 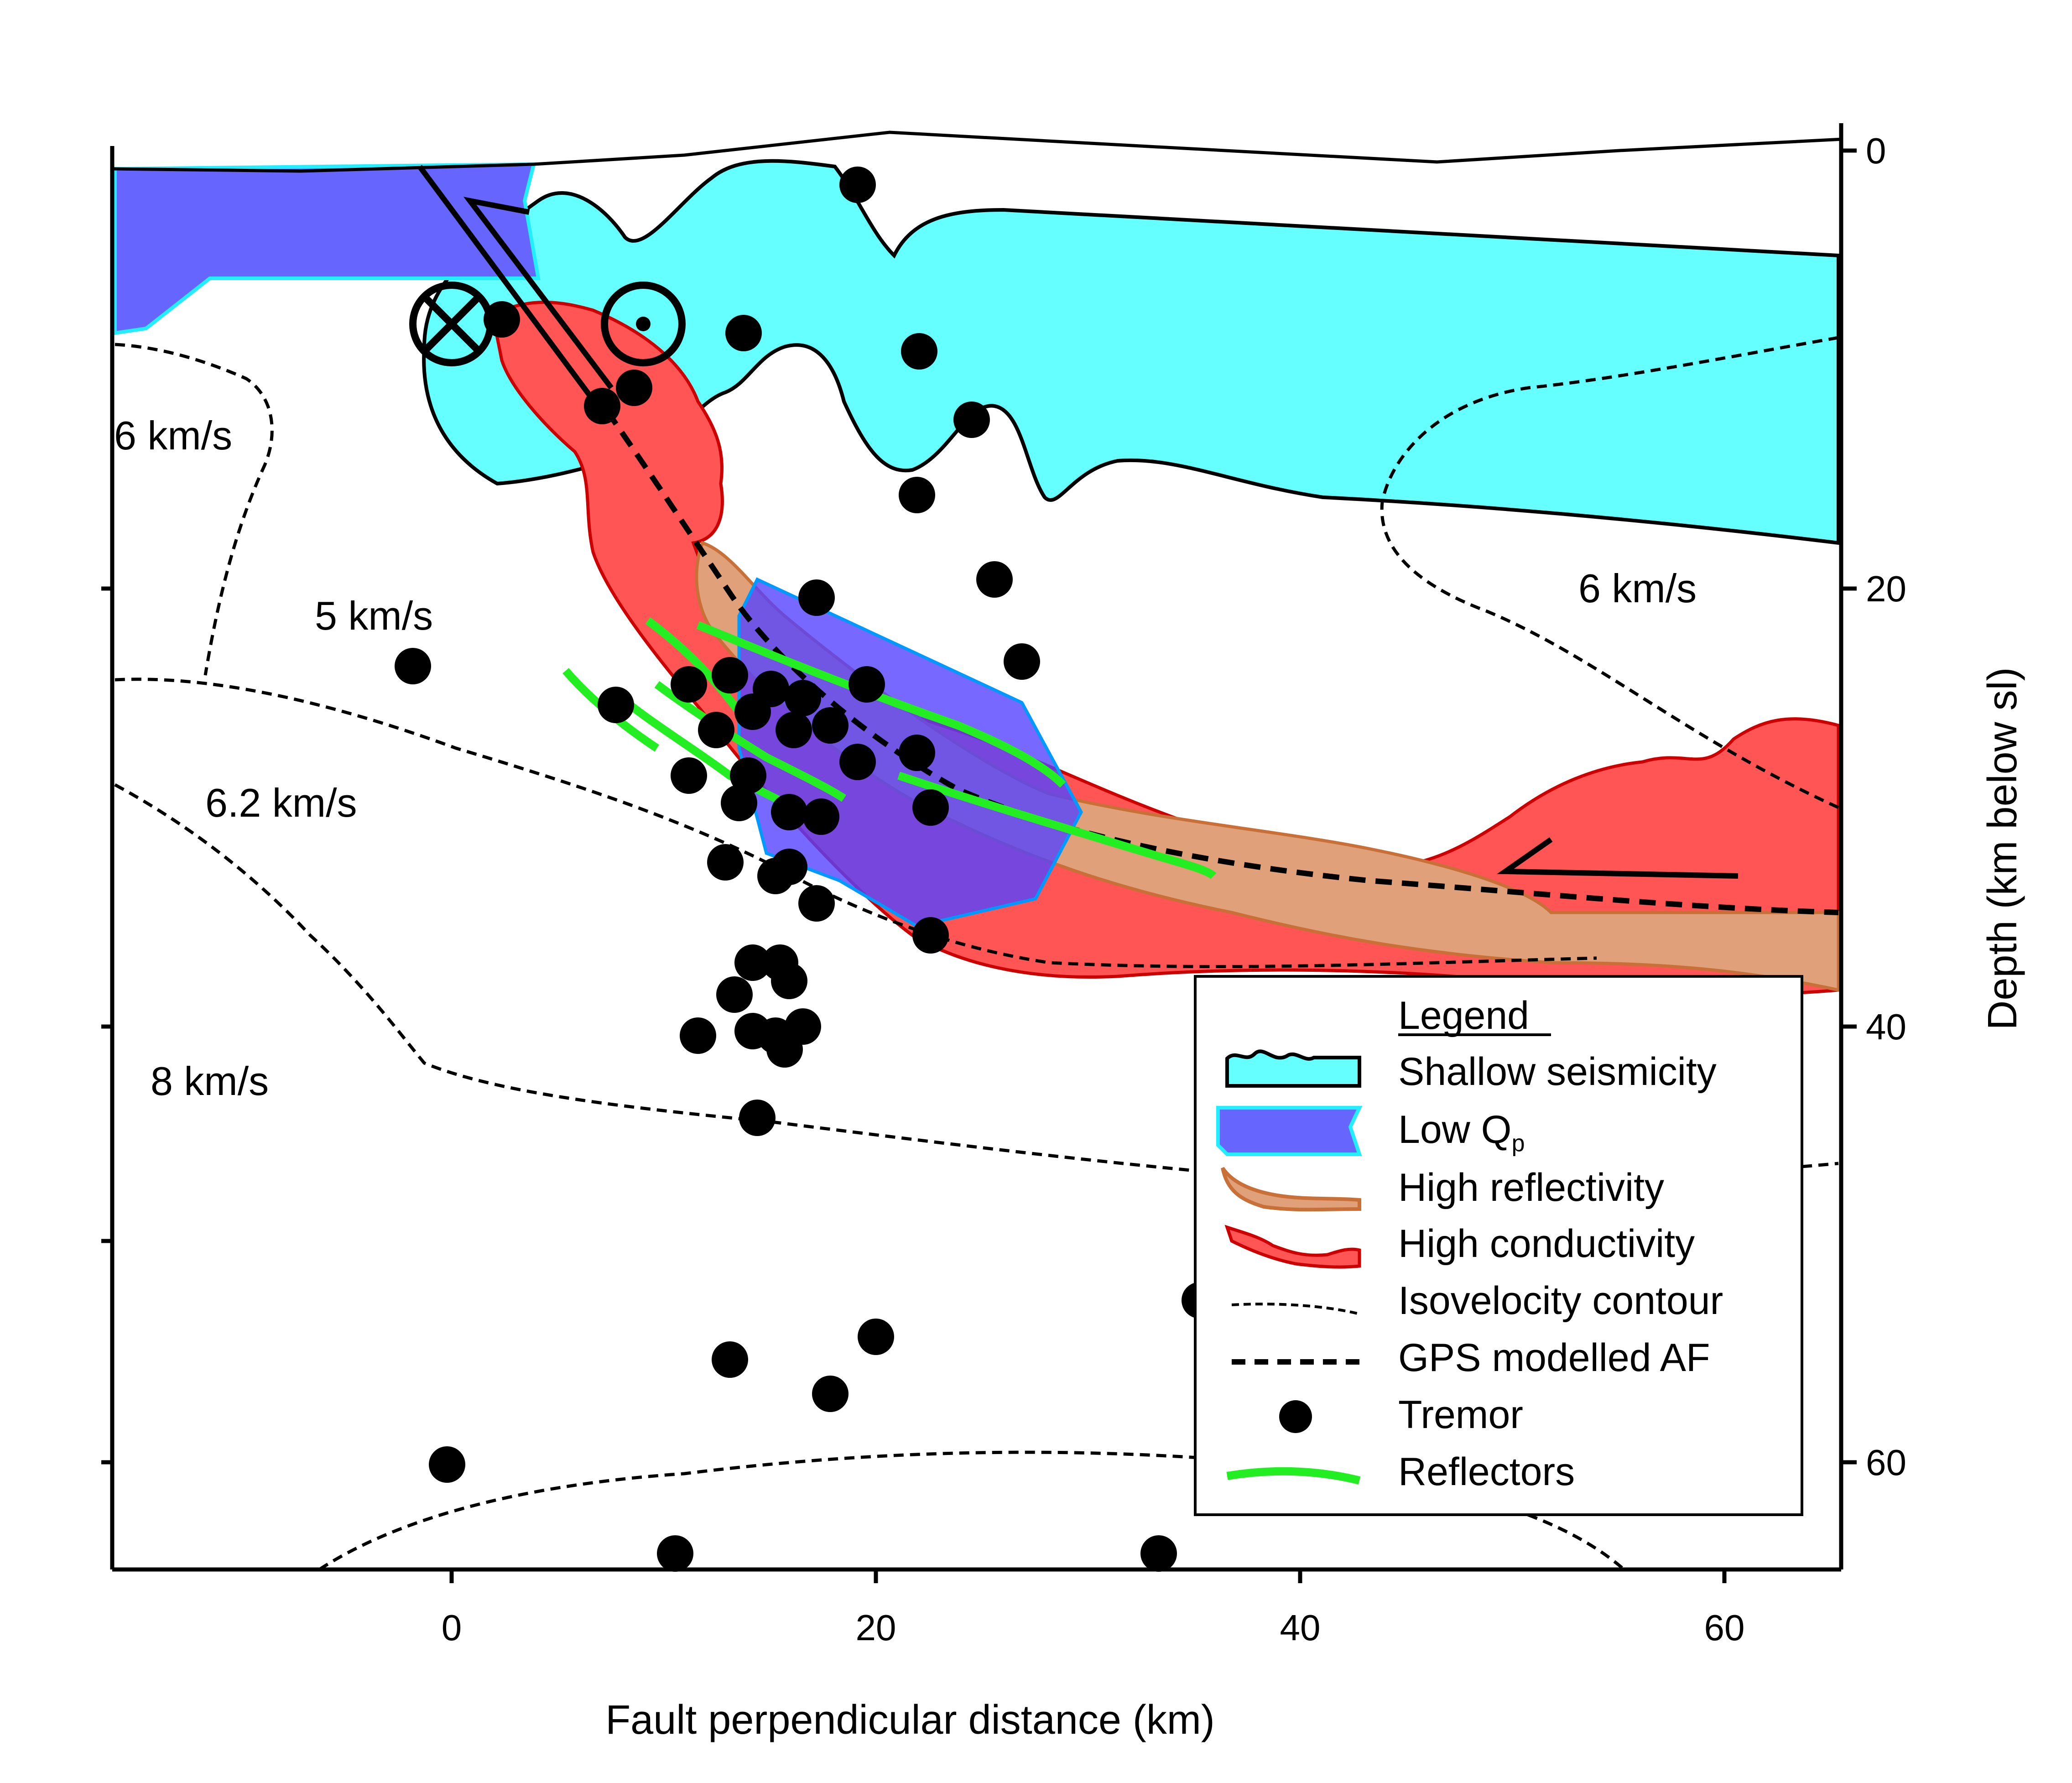 What do you see at coordinates (1886, 1027) in the screenshot?
I see `y-tick-label: 40` at bounding box center [1886, 1027].